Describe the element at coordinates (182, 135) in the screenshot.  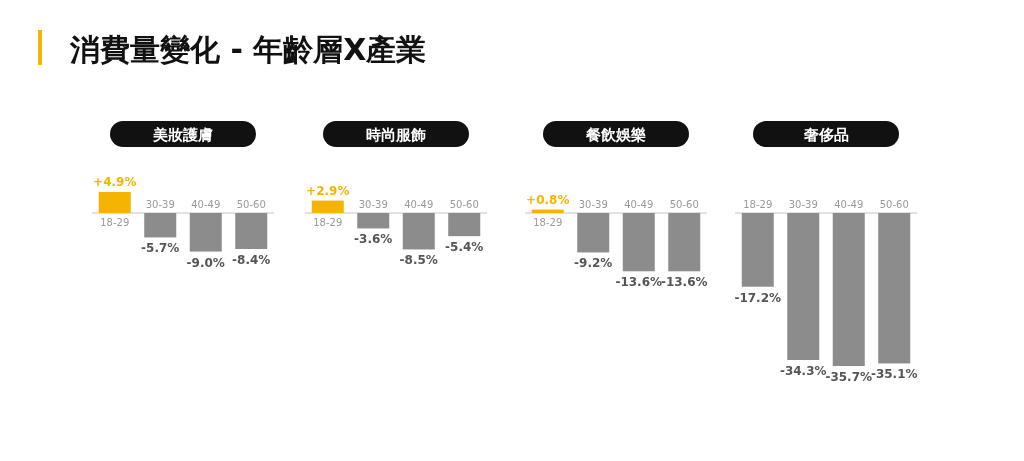
I see `chart-subtitle: 美妝護膚` at that location.